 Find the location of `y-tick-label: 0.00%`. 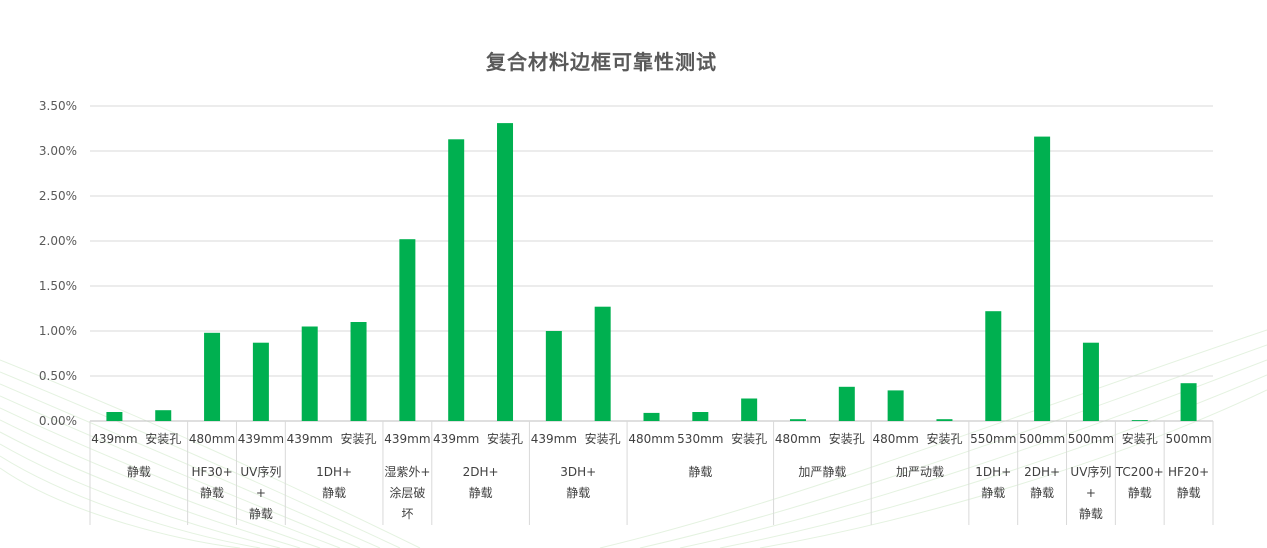

y-tick-label: 0.00% is located at coordinates (58, 421).